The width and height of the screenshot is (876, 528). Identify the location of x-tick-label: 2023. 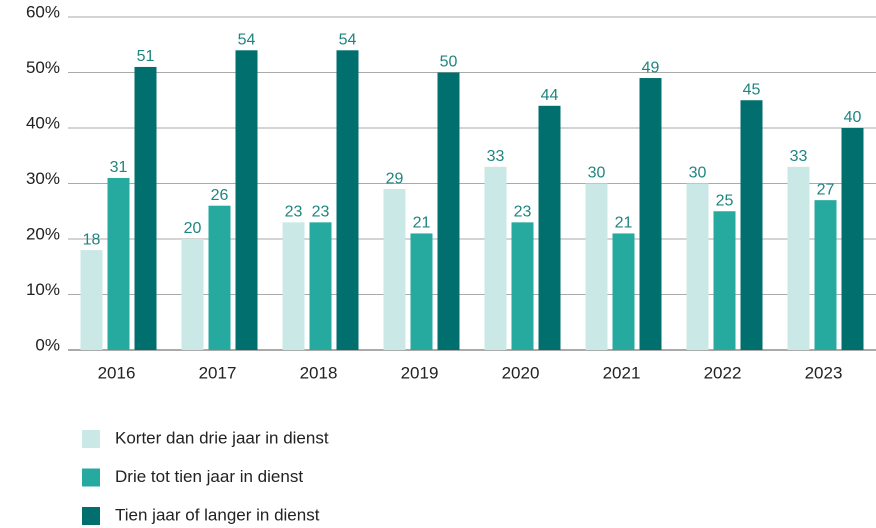
(824, 372).